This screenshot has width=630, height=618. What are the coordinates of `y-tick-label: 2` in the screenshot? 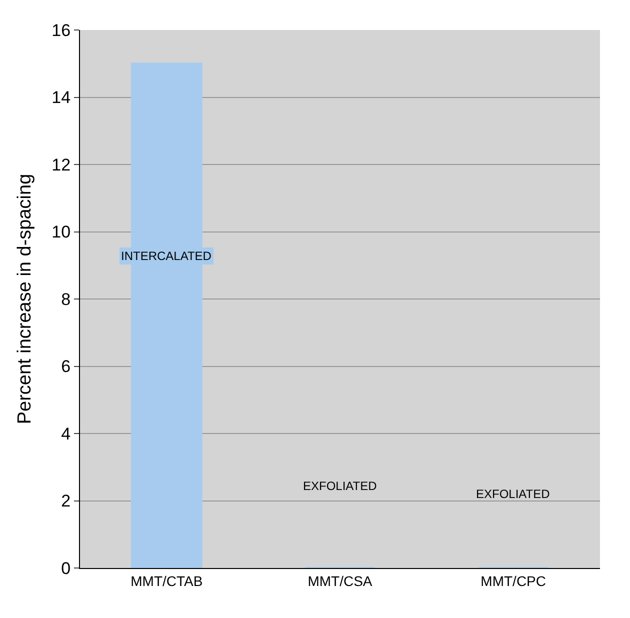 It's located at (66, 501).